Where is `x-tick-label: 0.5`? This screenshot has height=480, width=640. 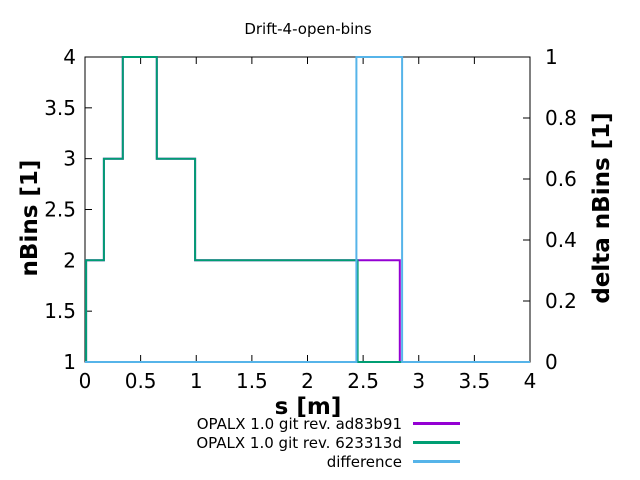 x-tick-label: 0.5 is located at coordinates (141, 381).